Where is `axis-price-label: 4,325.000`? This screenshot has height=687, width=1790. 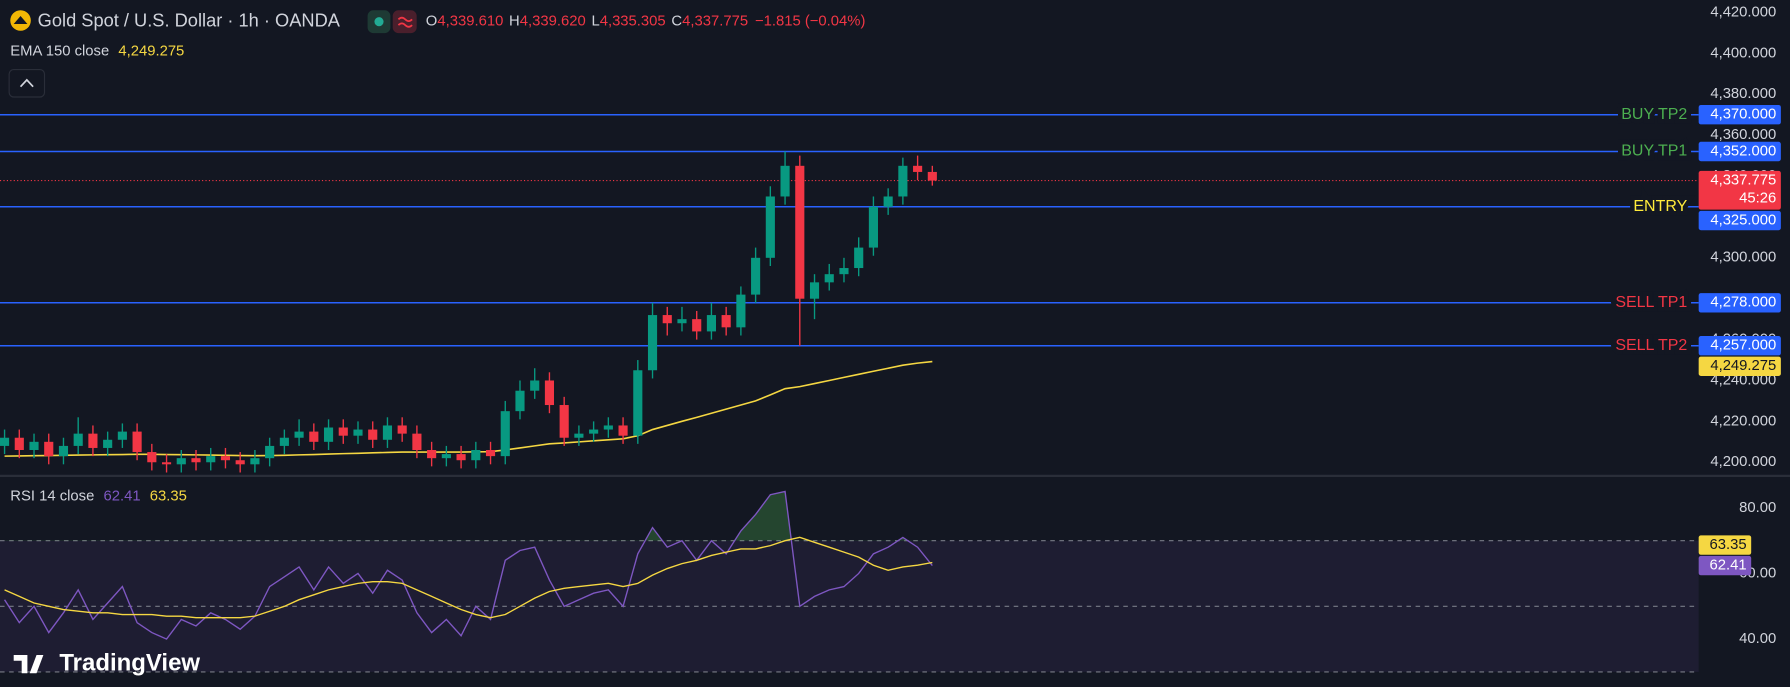 axis-price-label: 4,325.000 is located at coordinates (1743, 220).